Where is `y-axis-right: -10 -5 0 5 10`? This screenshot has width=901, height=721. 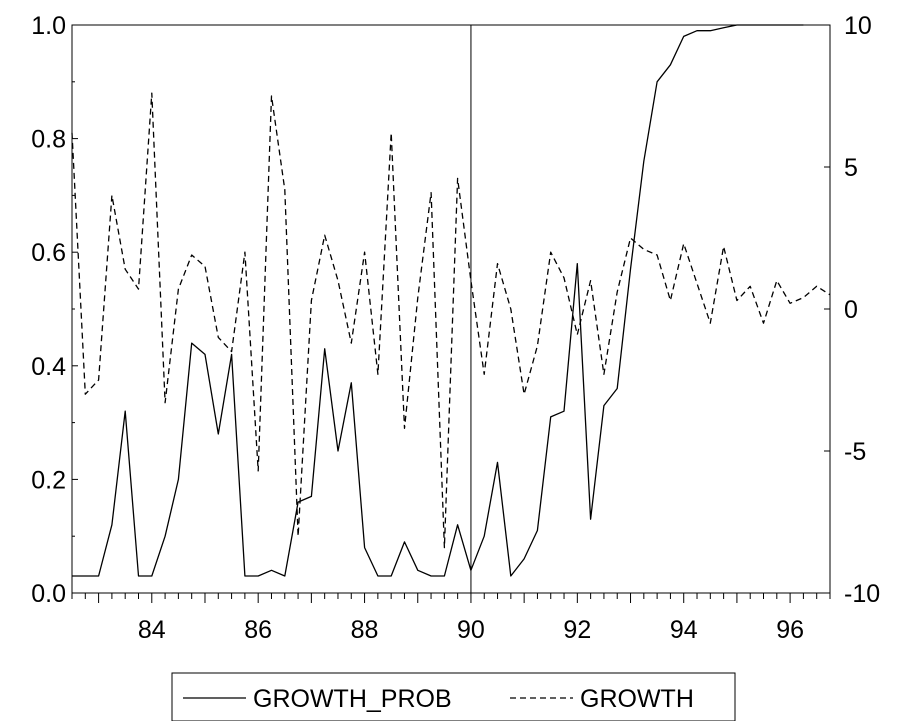 y-axis-right: -10 -5 0 5 10 is located at coordinates (852, 310).